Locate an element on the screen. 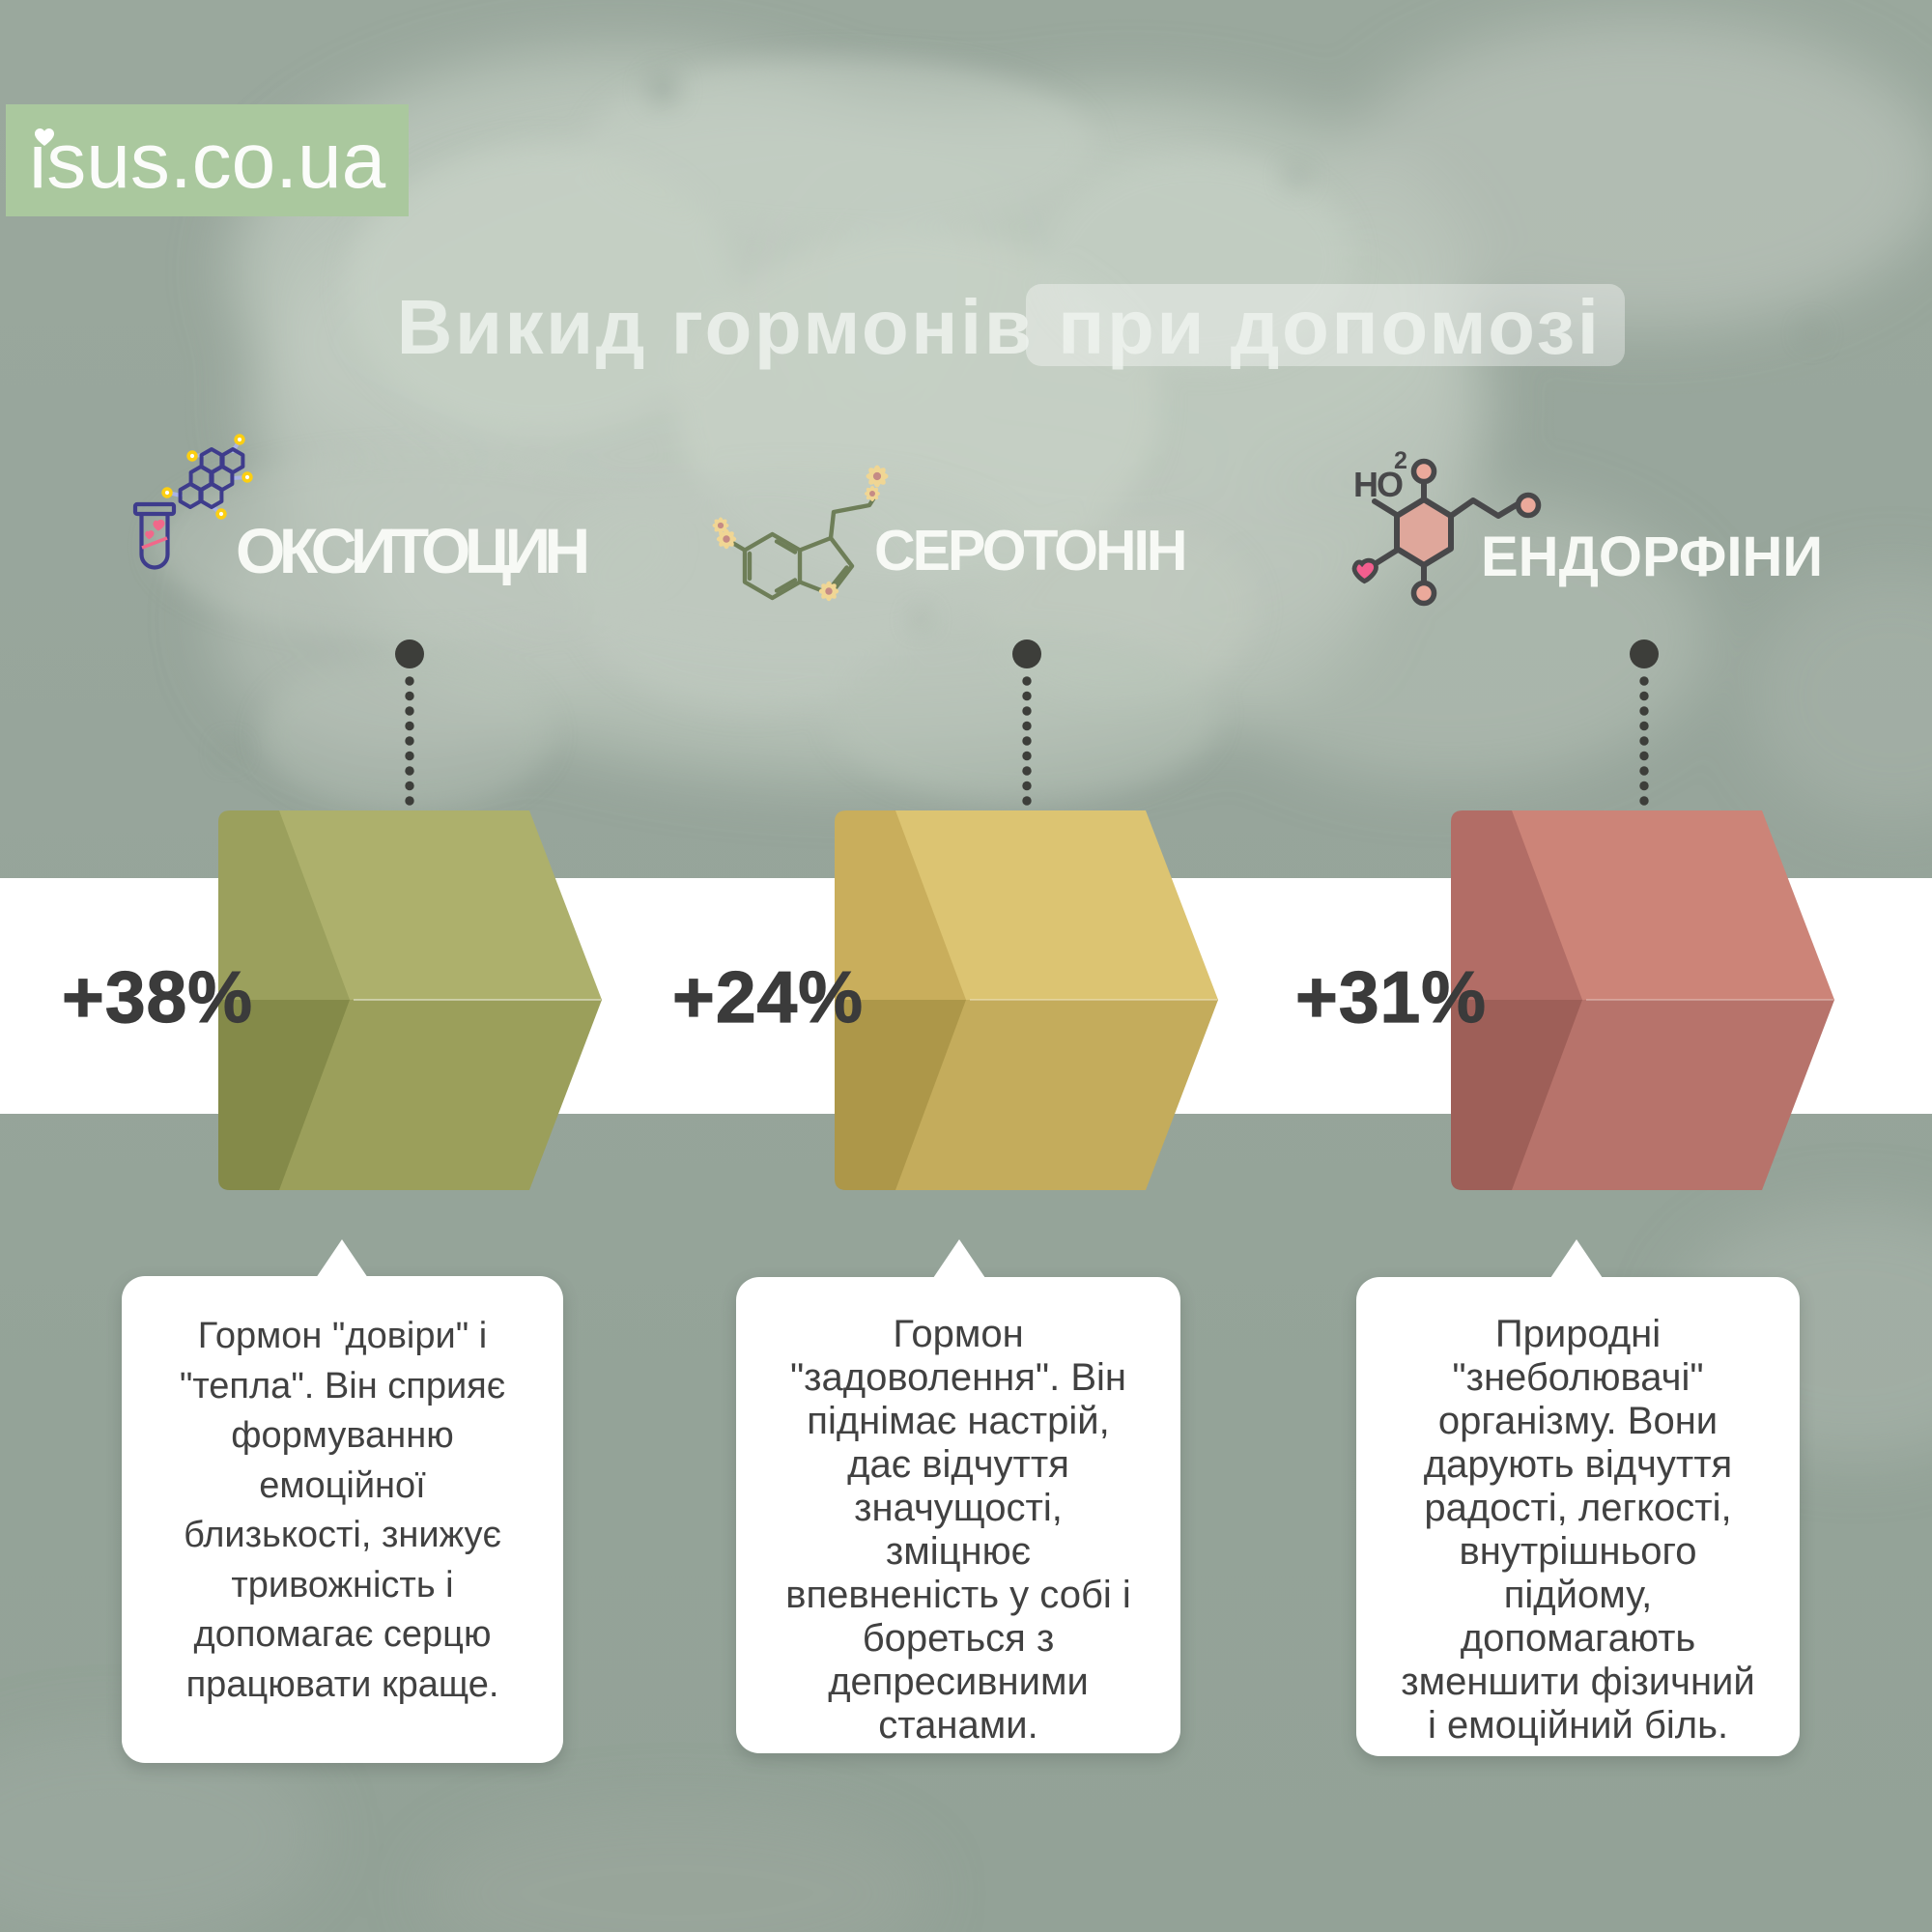 Image resolution: width=1932 pixels, height=1932 pixels. svg-text: 2 is located at coordinates (1400, 460).